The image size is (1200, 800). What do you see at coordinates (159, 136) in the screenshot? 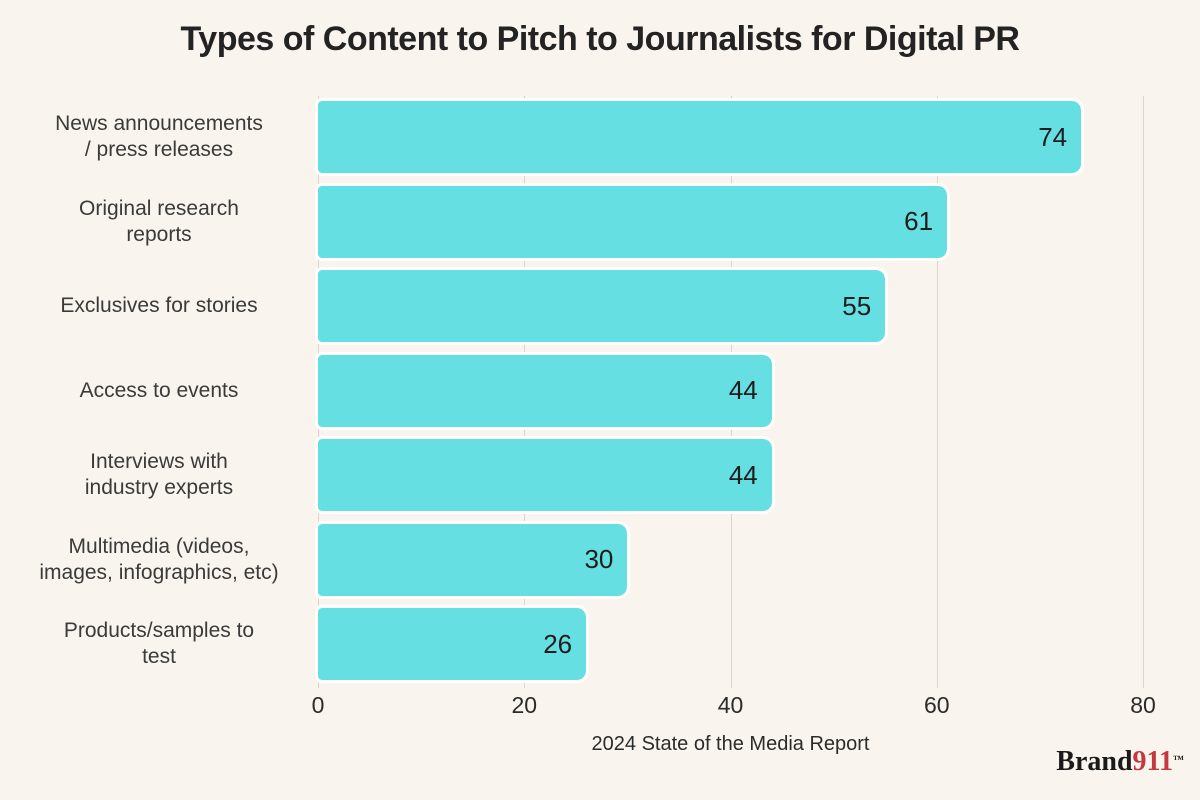
I see `category-label-0: News announcements / press releases` at bounding box center [159, 136].